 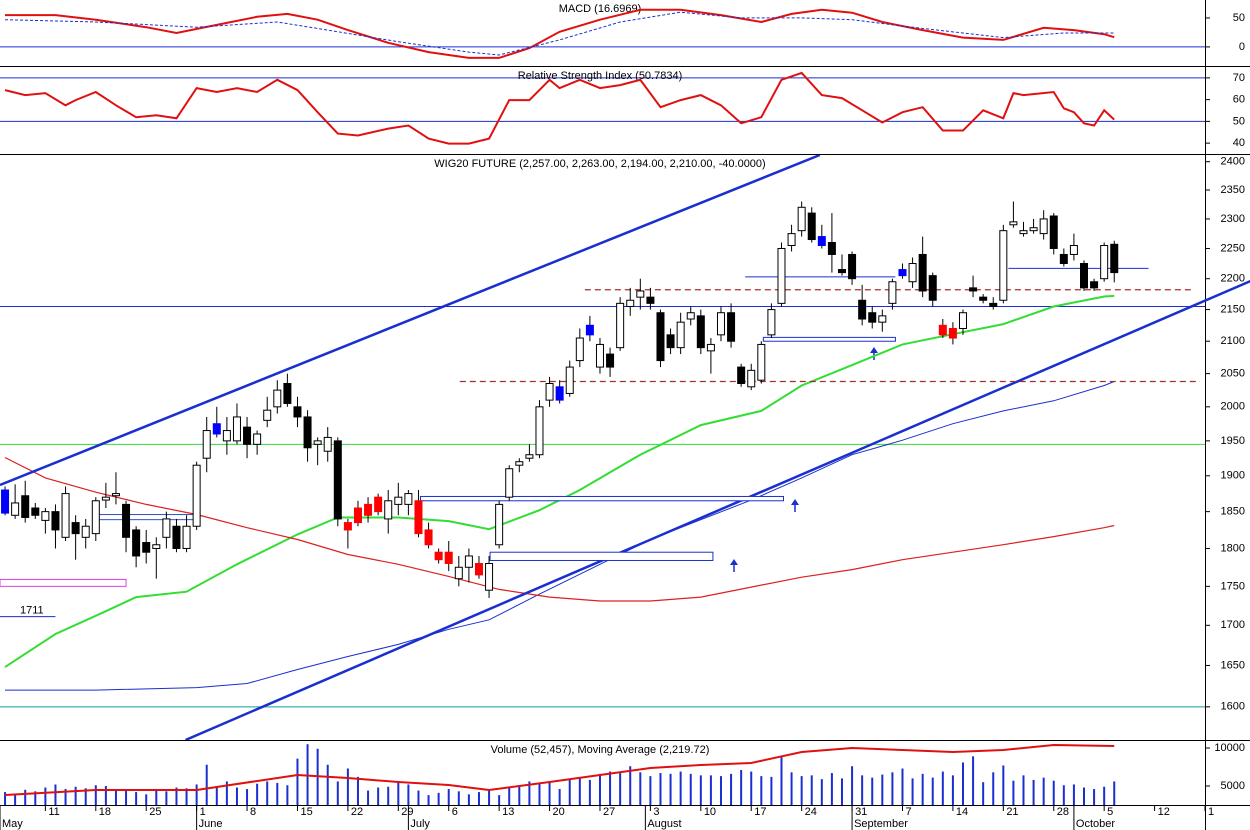 What do you see at coordinates (1233, 162) in the screenshot?
I see `y-tick-label: 2400` at bounding box center [1233, 162].